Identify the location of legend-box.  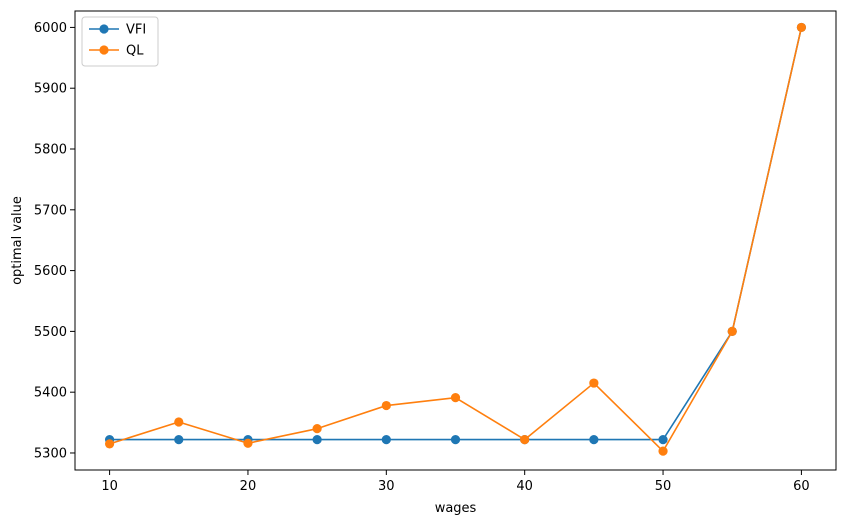
(120, 41).